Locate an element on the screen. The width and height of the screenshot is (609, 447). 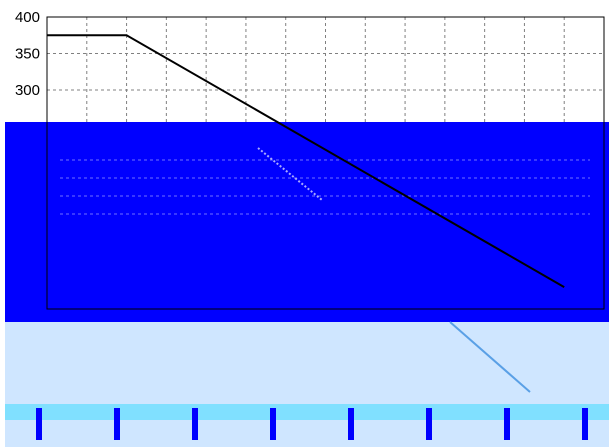
corrupted-strip is located at coordinates (307, 126).